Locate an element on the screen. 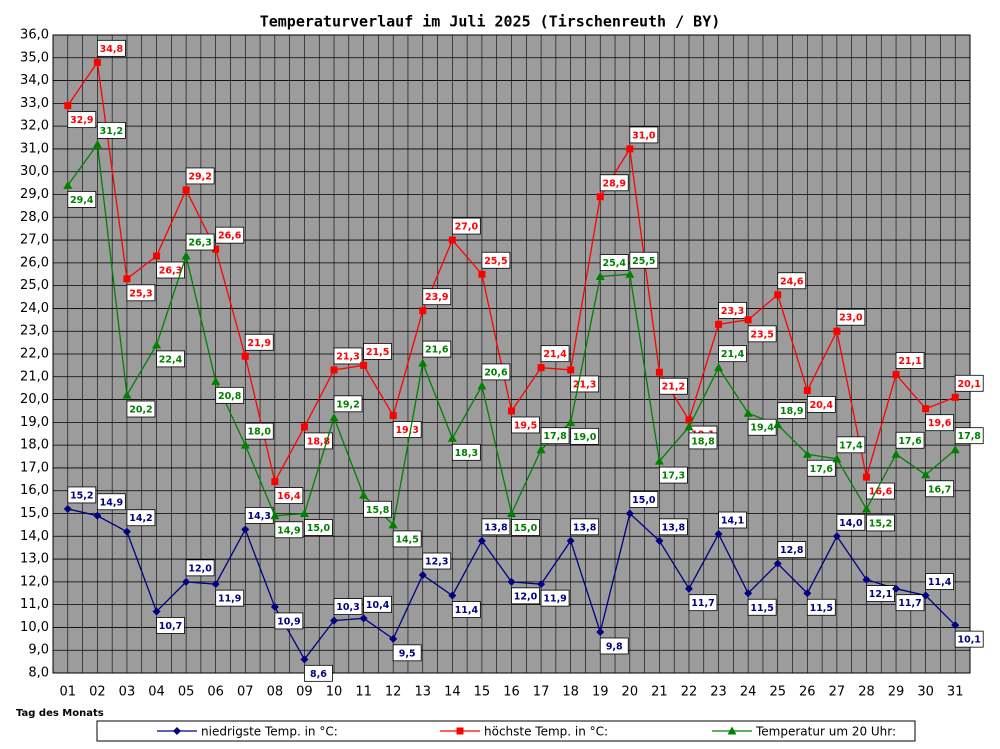  value-label: 18,3 is located at coordinates (466, 452).